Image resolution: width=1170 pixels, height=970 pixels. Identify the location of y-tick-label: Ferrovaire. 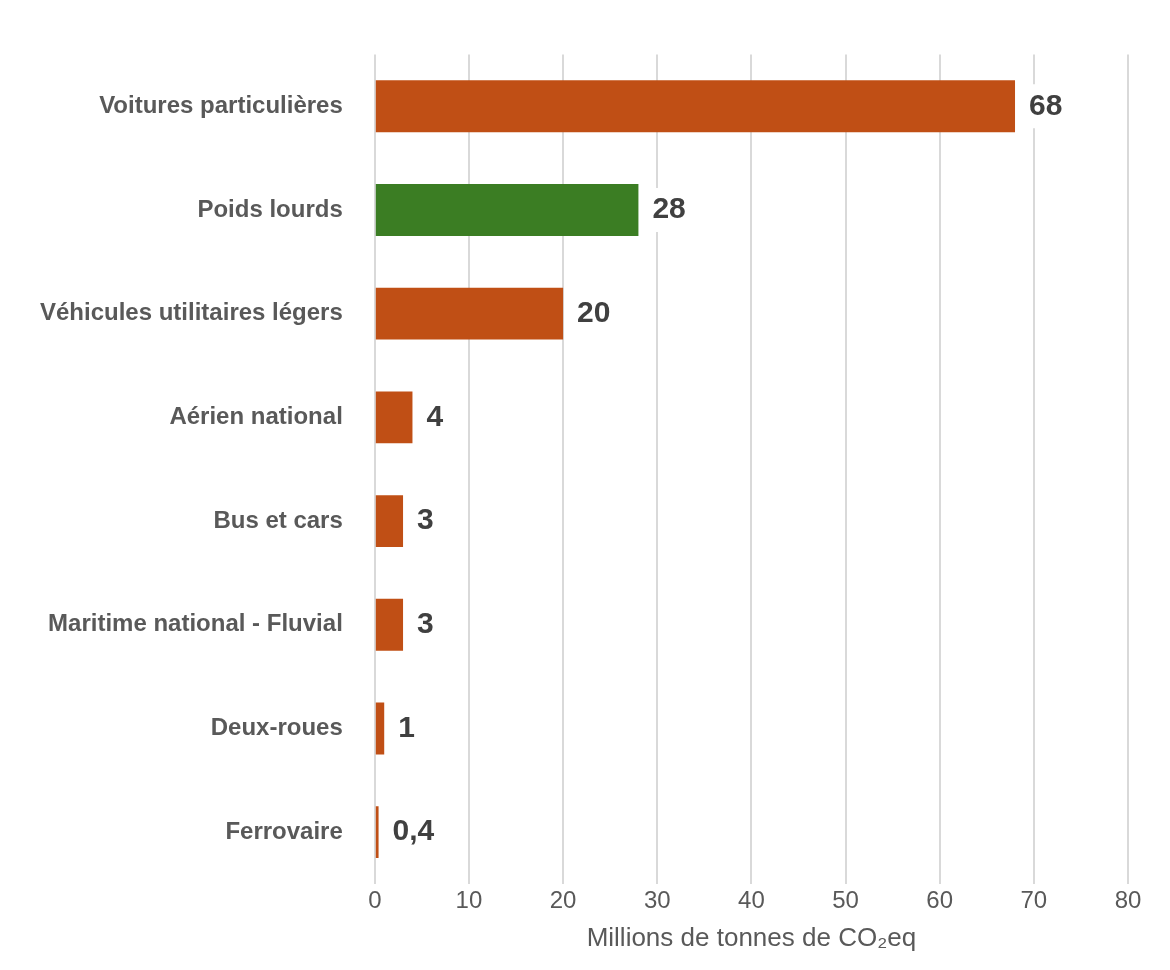
(284, 830).